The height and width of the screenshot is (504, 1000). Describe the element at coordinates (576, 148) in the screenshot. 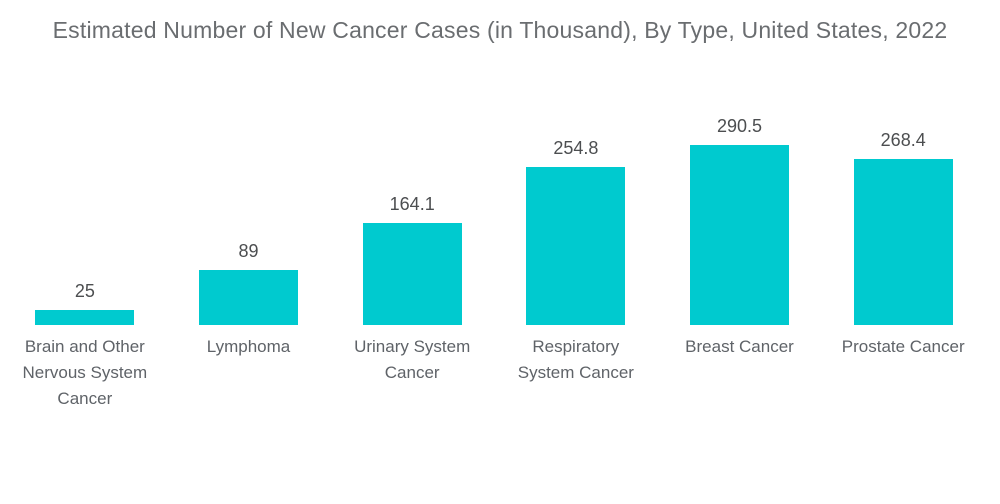

I see `bar-value-label: 254.8` at that location.